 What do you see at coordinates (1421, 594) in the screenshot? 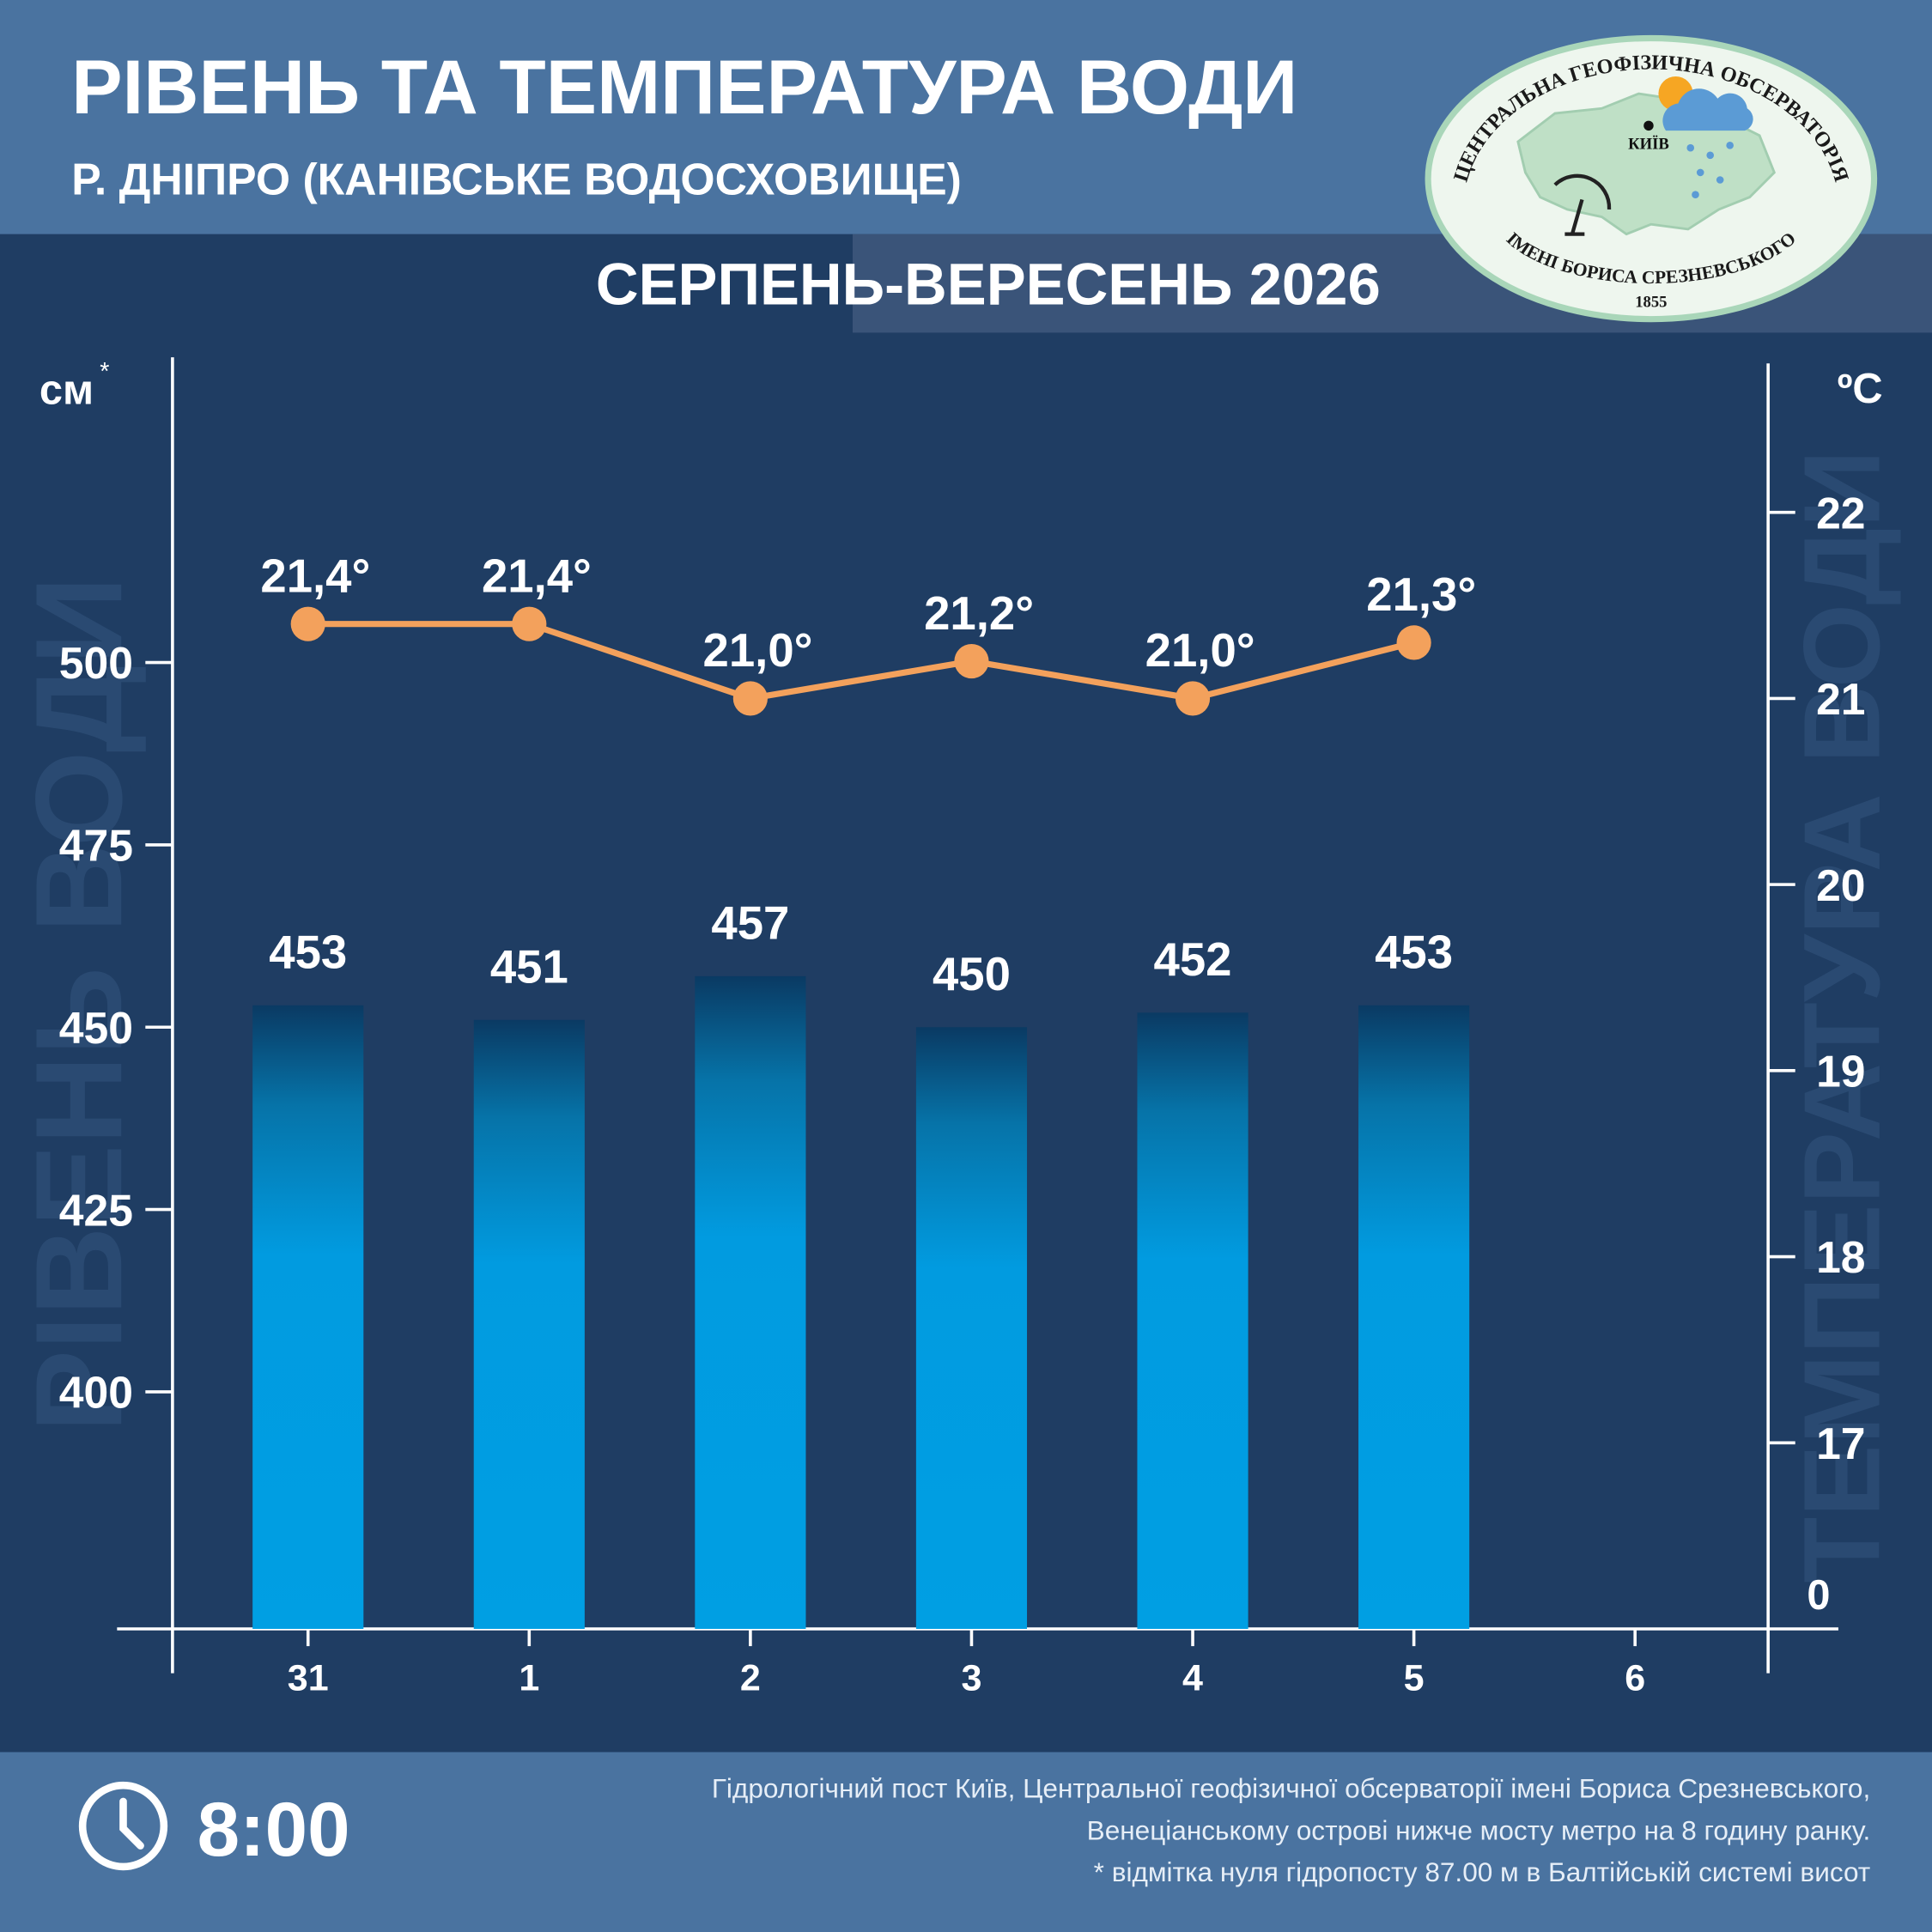
I see `temperature-value-label: 21,3°` at bounding box center [1421, 594].